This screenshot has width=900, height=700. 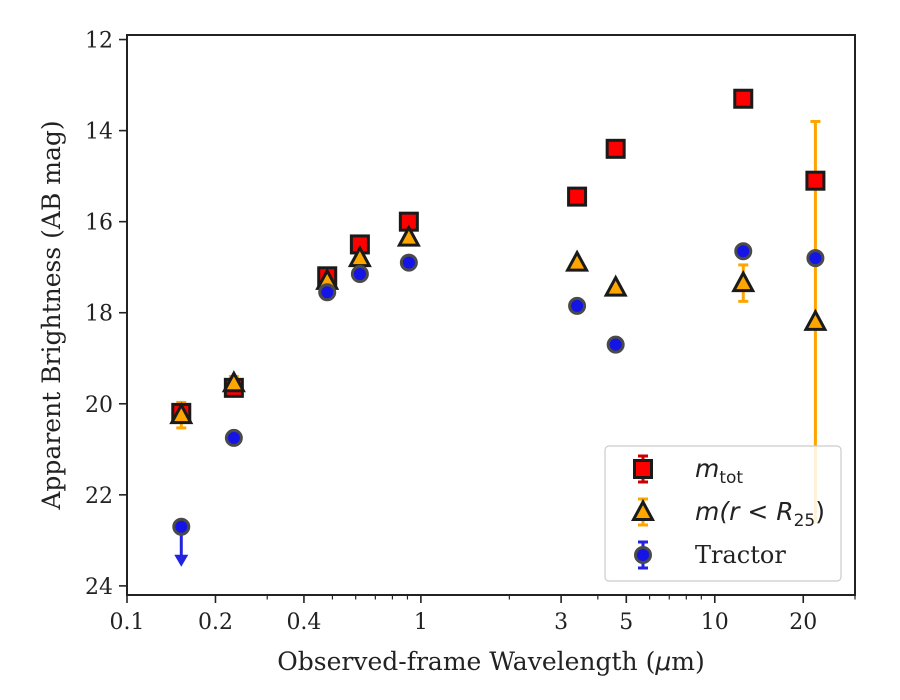 What do you see at coordinates (181, 560) in the screenshot?
I see `upper-limit-arrowhead` at bounding box center [181, 560].